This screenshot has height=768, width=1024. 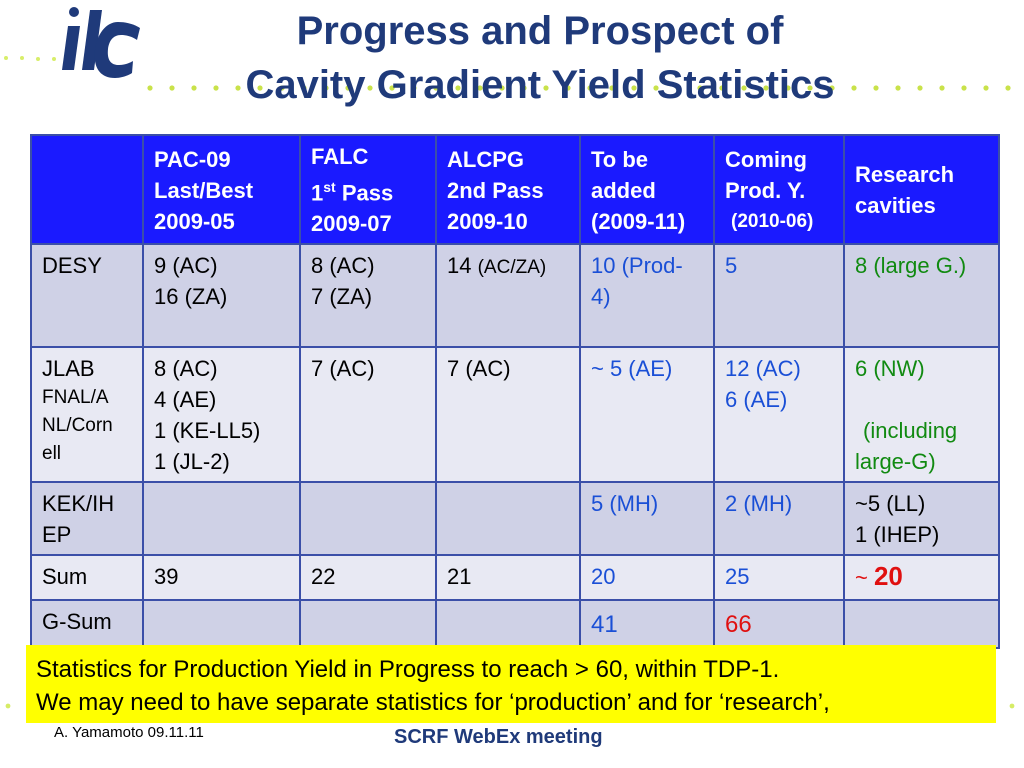 What do you see at coordinates (129, 732) in the screenshot?
I see `author-date: A. Yamamoto 09.11.11` at bounding box center [129, 732].